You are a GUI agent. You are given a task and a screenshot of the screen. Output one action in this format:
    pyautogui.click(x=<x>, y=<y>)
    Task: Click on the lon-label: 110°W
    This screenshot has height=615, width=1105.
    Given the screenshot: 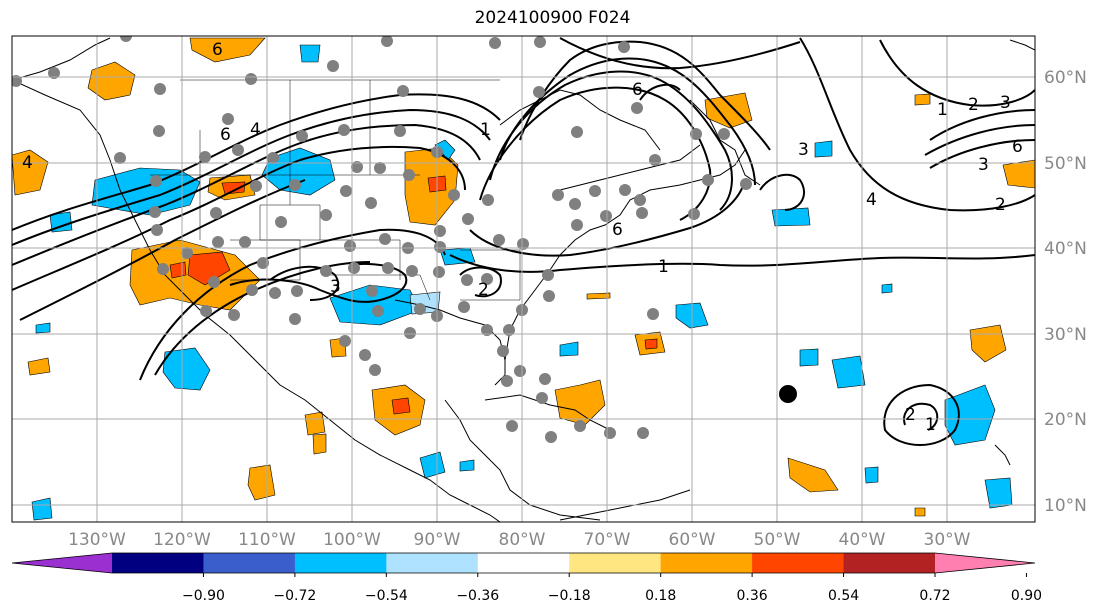 What is the action you would take?
    pyautogui.click(x=267, y=540)
    